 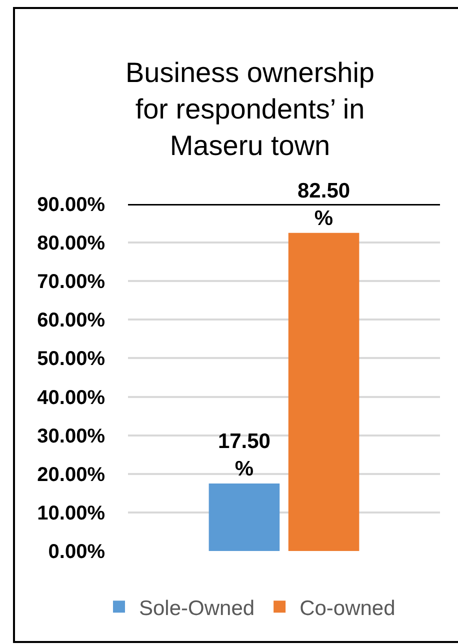 What do you see at coordinates (71, 397) in the screenshot?
I see `y-tick-label: 40.00%` at bounding box center [71, 397].